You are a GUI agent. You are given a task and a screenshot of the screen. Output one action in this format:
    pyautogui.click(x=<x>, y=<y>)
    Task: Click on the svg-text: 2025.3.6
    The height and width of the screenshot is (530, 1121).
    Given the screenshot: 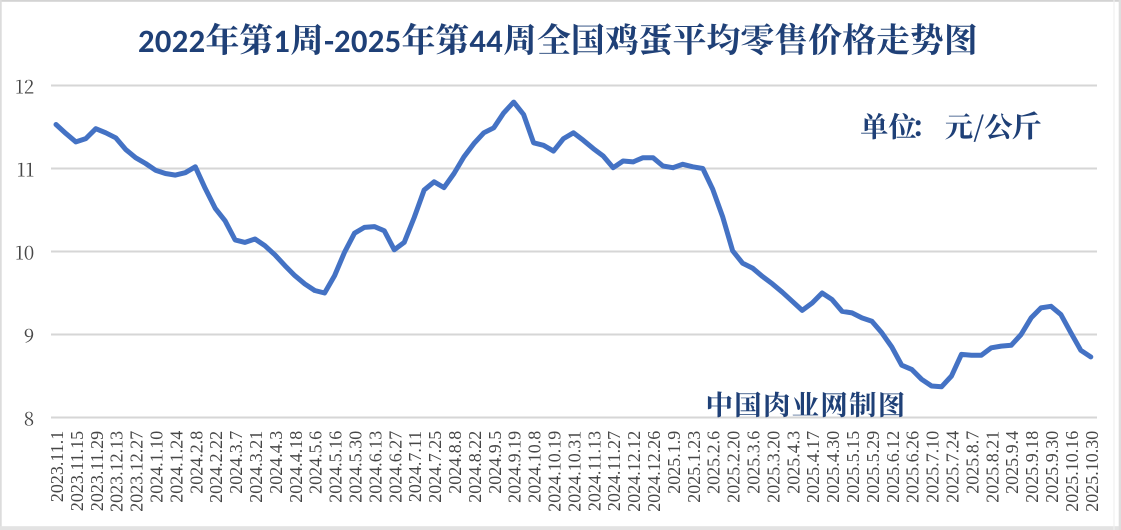 What is the action you would take?
    pyautogui.click(x=754, y=462)
    